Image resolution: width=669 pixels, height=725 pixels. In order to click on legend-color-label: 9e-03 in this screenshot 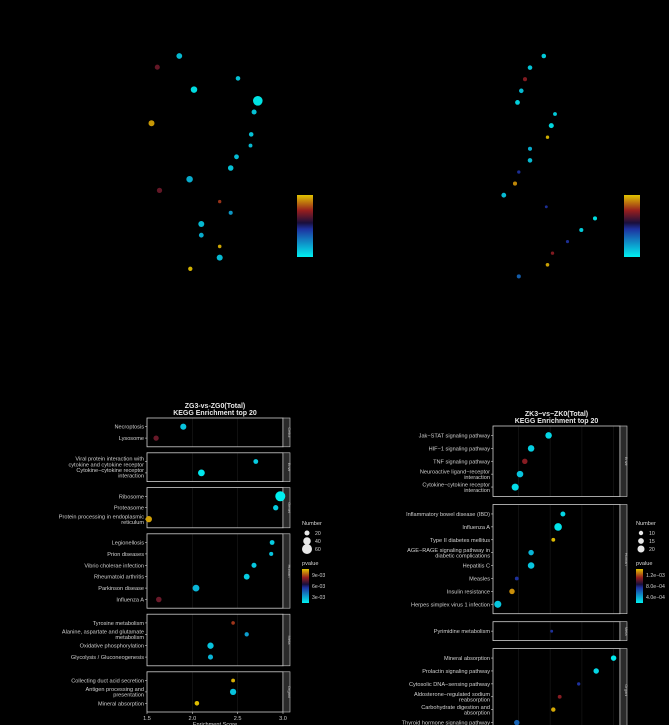, I will do `click(318, 576)`.